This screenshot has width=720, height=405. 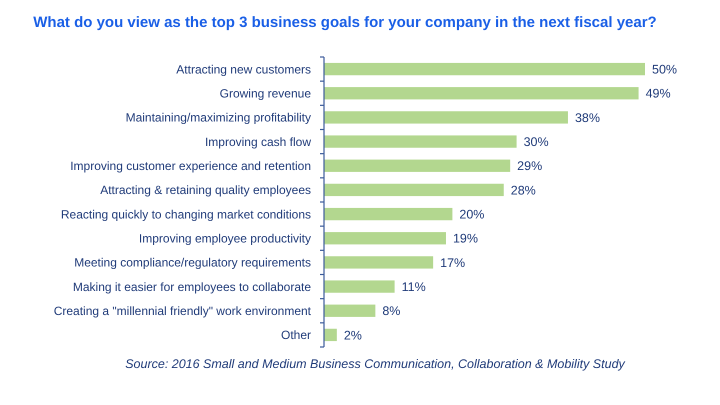 What do you see at coordinates (658, 93) in the screenshot?
I see `data-label: 49%` at bounding box center [658, 93].